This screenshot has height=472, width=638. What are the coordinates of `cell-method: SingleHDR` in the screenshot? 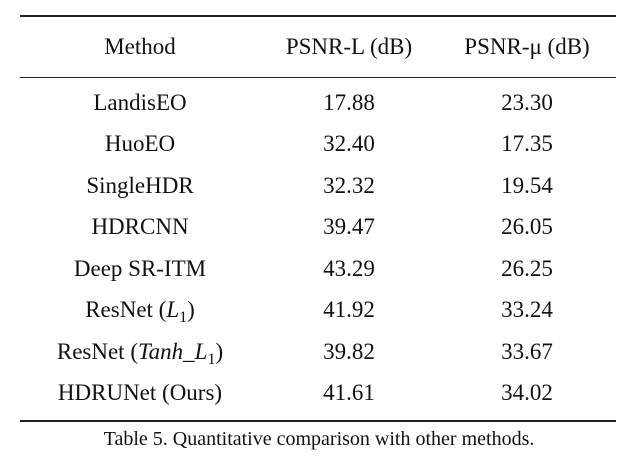 It's located at (140, 185).